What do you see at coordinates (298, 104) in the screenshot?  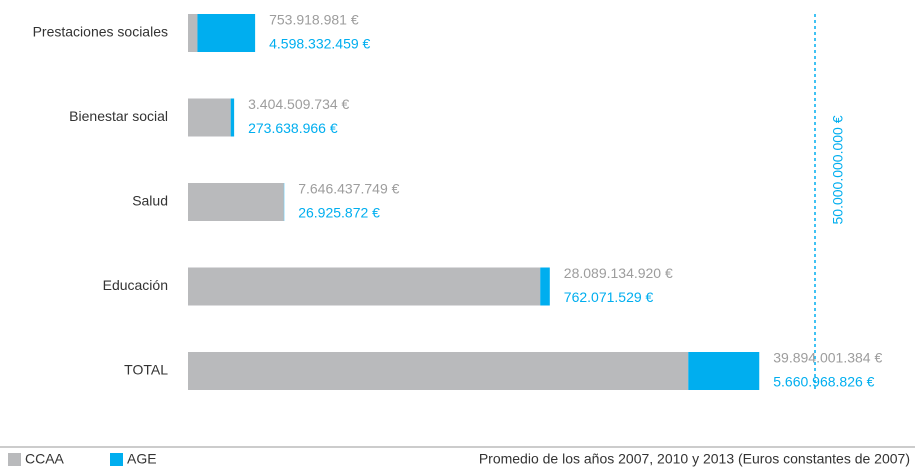 I see `value-label: 3.404.509.734 €` at bounding box center [298, 104].